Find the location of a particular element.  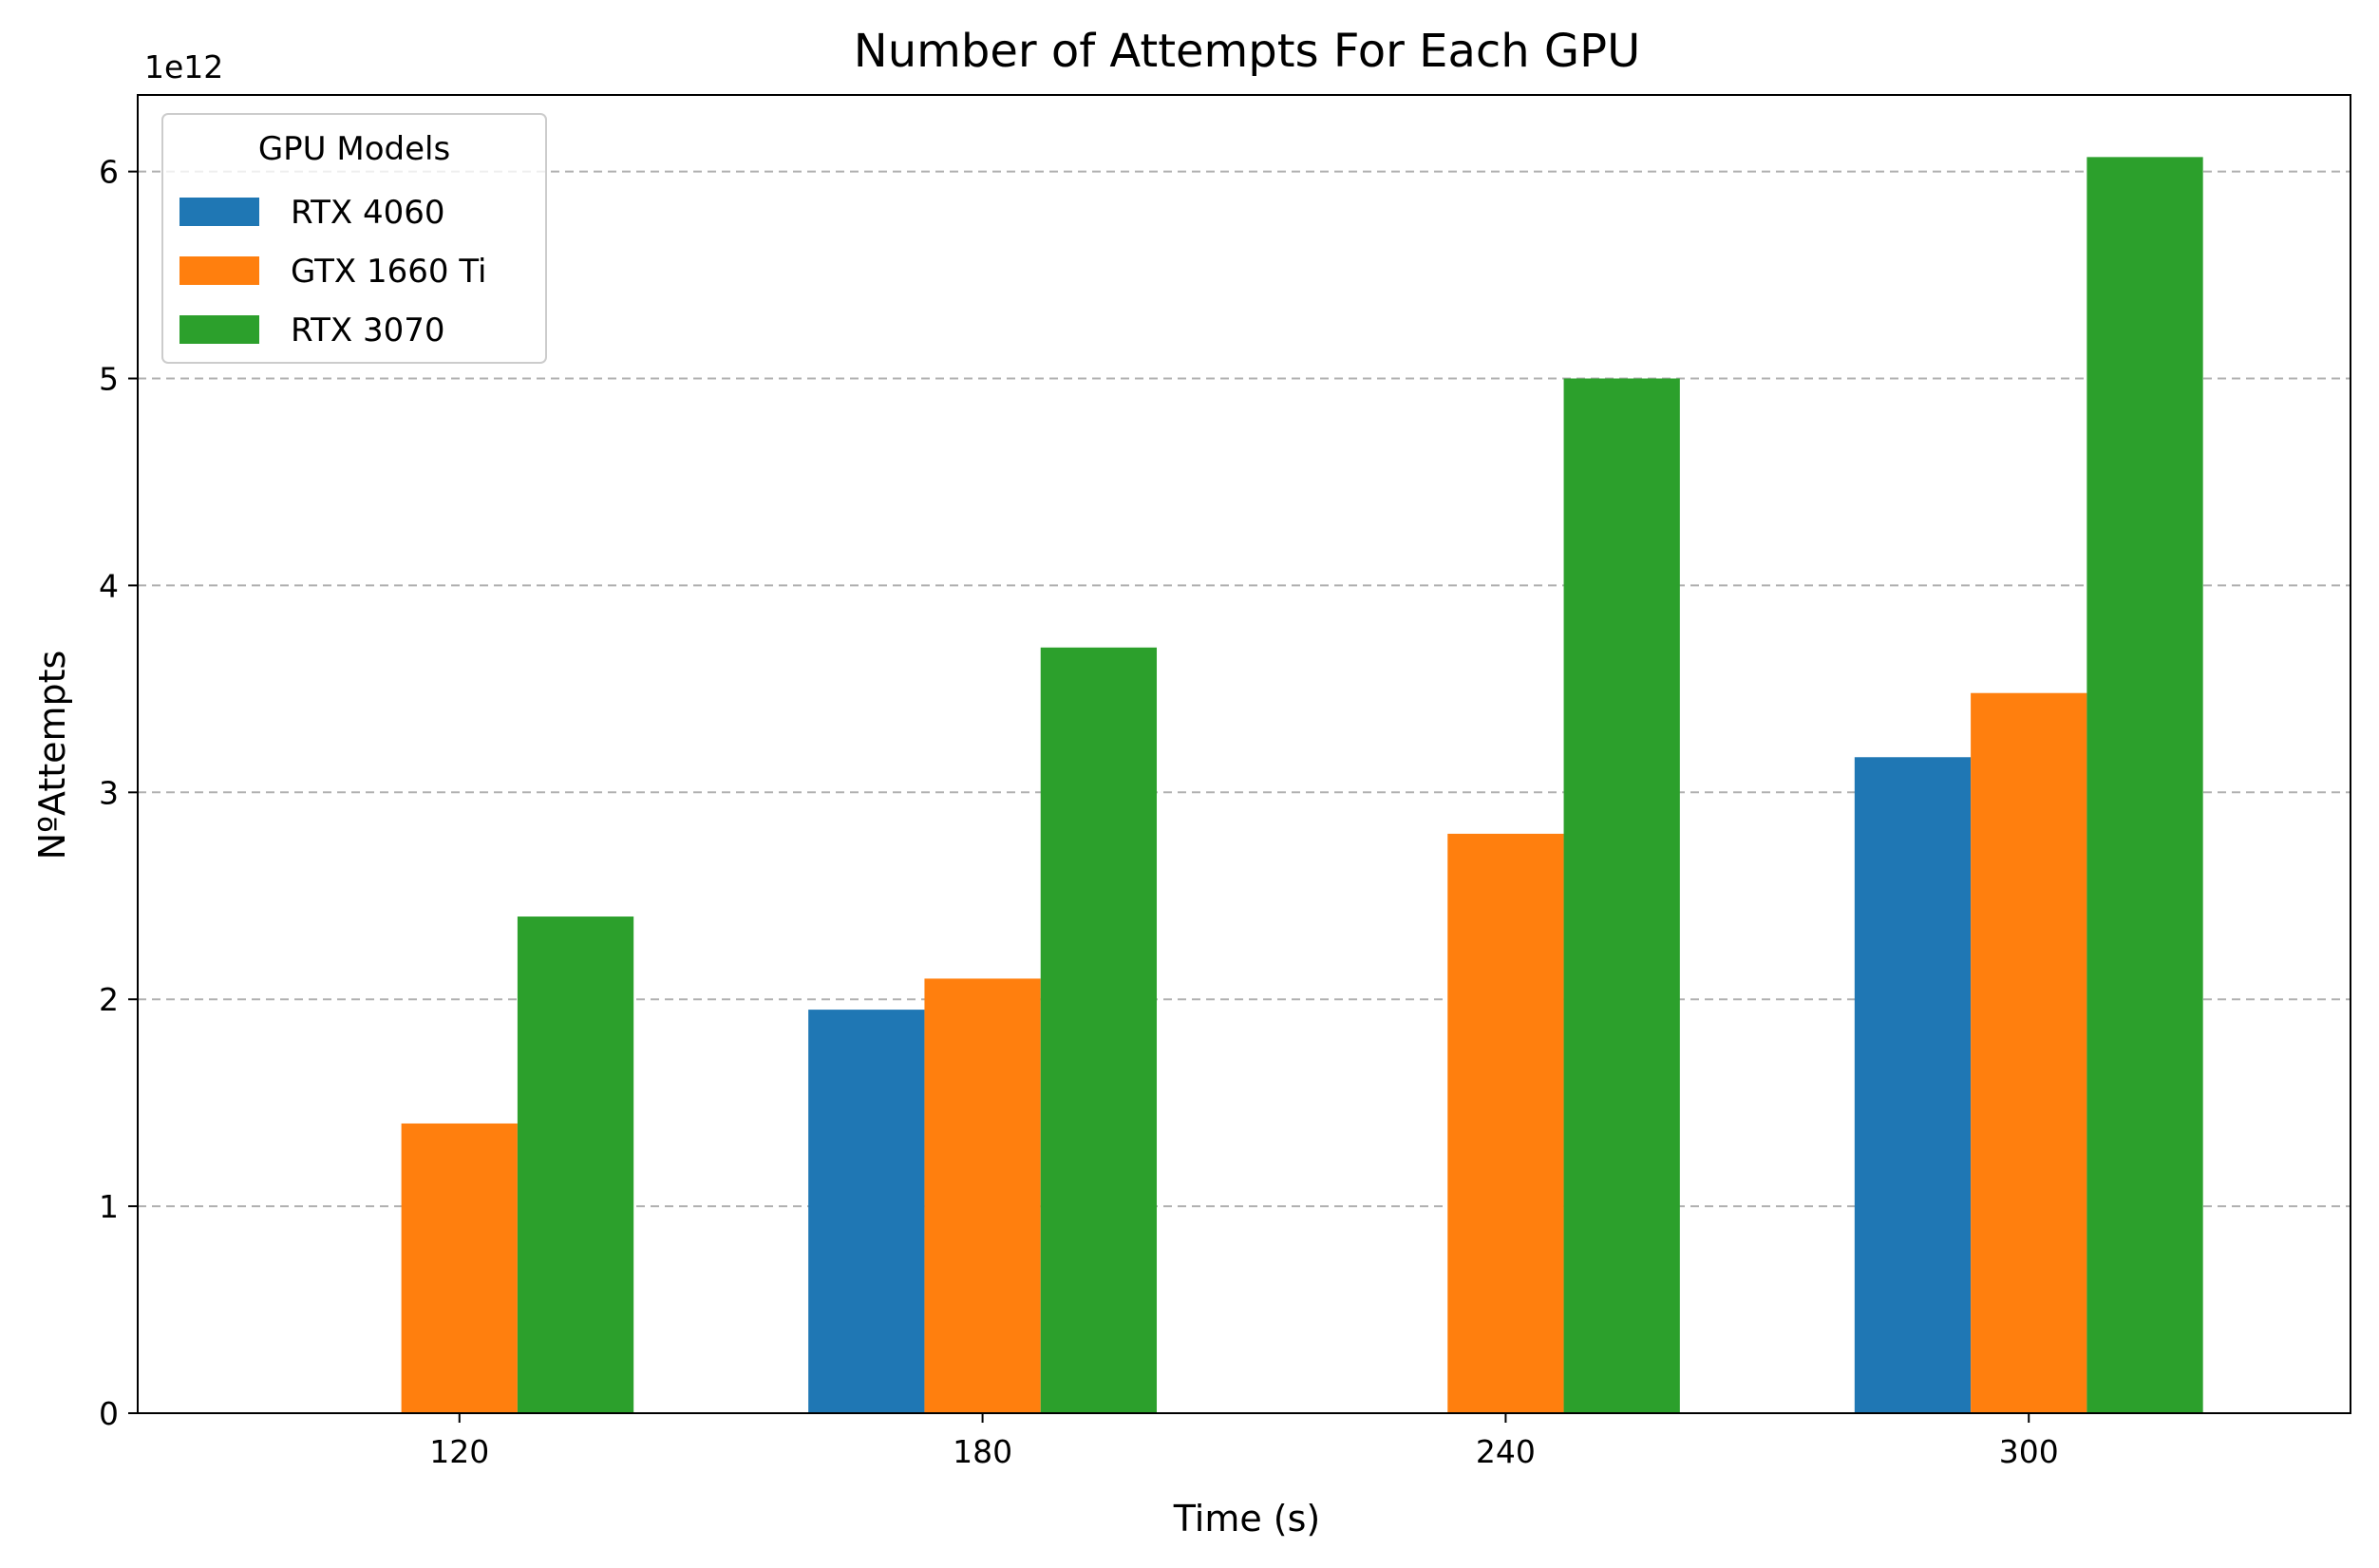

chart-title: Number of Attempts For Each GPU is located at coordinates (1247, 51).